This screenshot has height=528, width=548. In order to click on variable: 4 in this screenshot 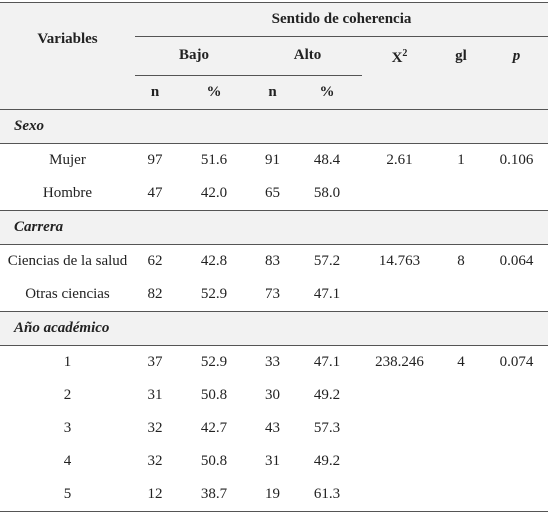, I will do `click(67, 460)`.